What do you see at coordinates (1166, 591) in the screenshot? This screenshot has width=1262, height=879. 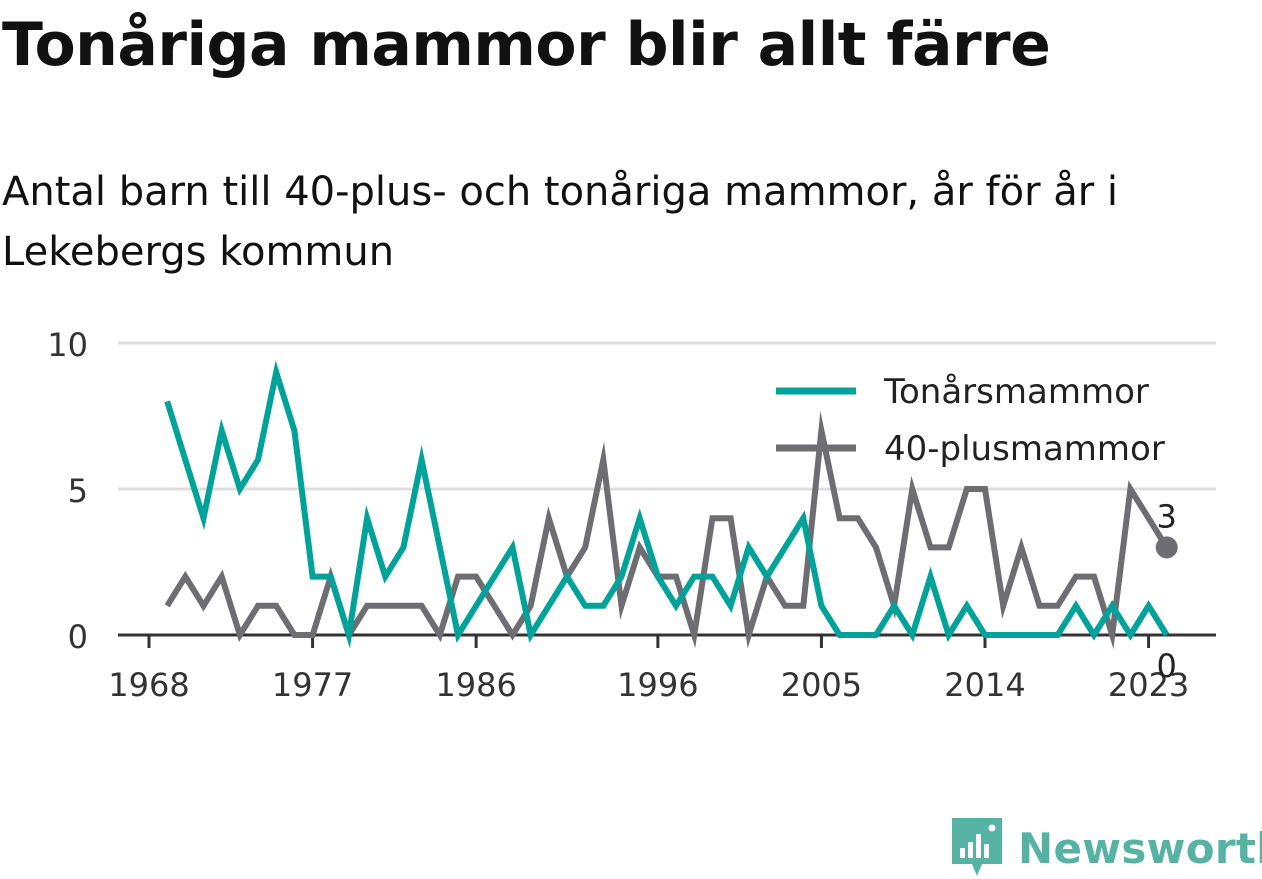 I see `end-markers: 03` at bounding box center [1166, 591].